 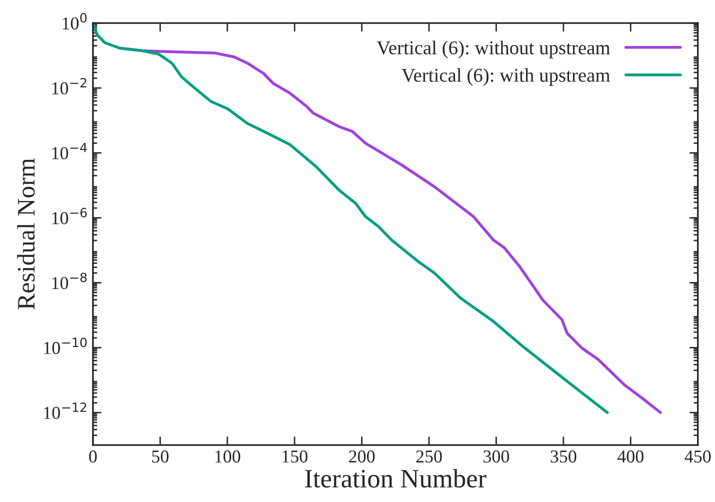 I want to click on legend-label: Vertical (6): without upstream, so click(x=493, y=49).